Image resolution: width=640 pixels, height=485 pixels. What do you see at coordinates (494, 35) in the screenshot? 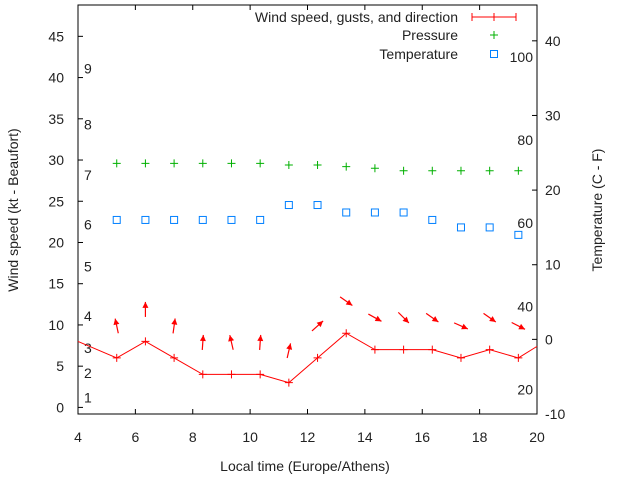
I see `legend-sample-pressure` at bounding box center [494, 35].